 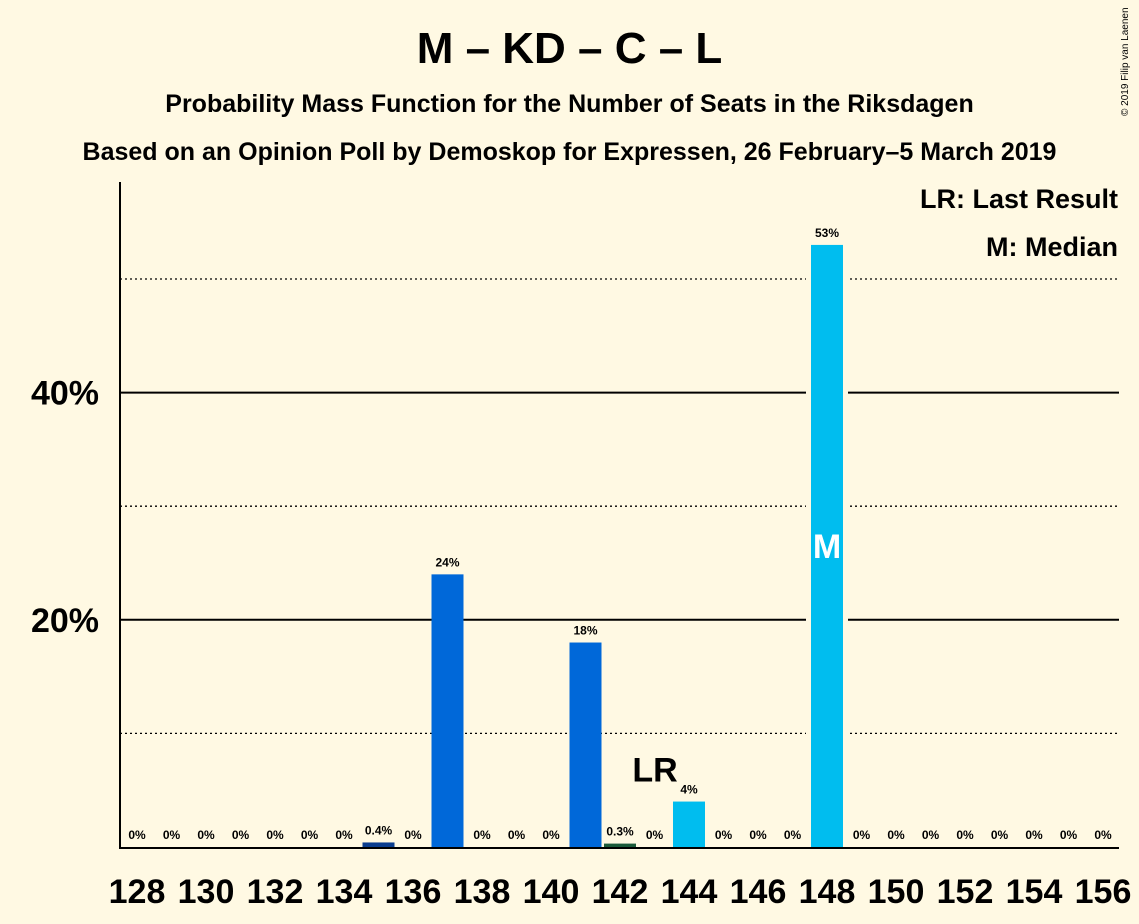 What do you see at coordinates (65, 394) in the screenshot?
I see `y-tick-40: 40%` at bounding box center [65, 394].